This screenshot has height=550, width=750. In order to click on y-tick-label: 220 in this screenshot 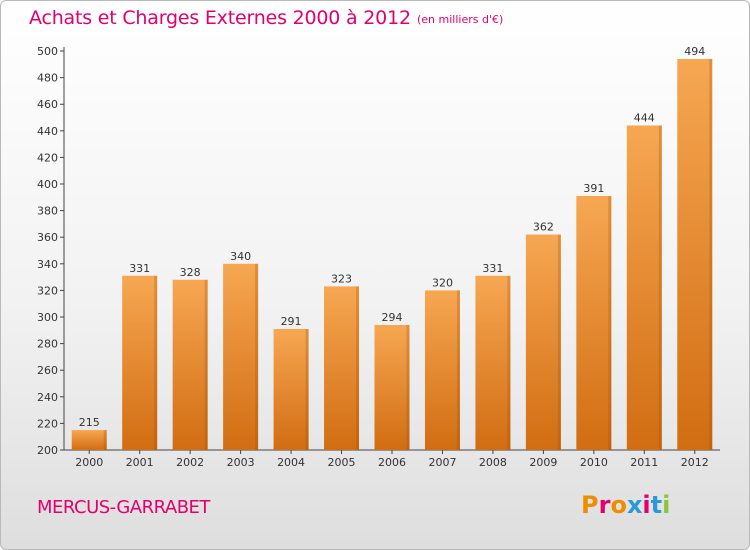, I will do `click(47, 423)`.